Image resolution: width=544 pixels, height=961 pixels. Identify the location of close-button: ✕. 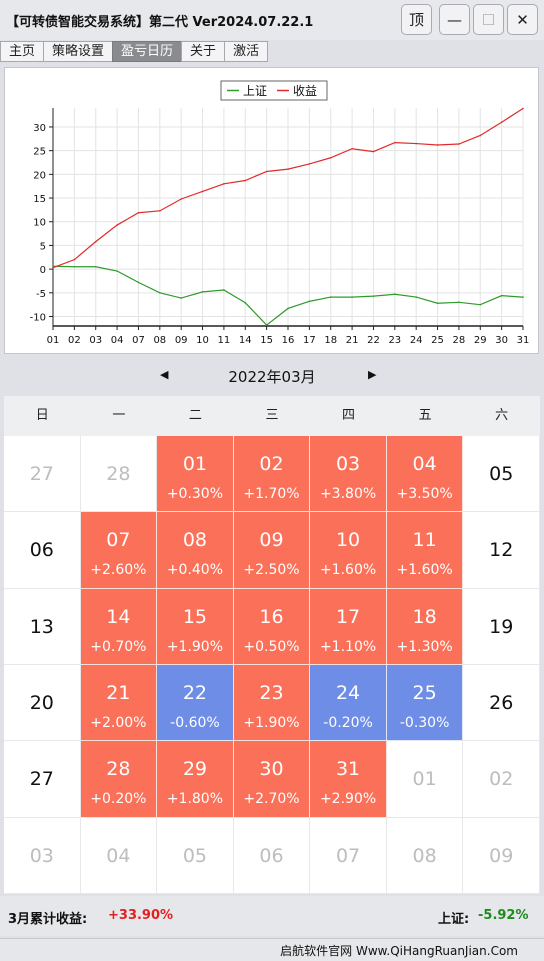
(522, 19).